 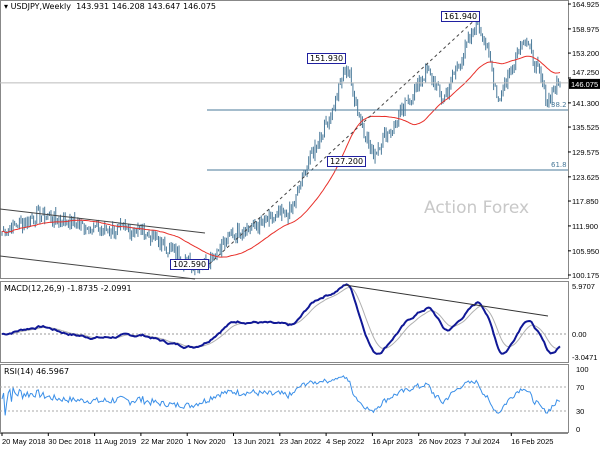 I want to click on macd-signal-line, so click(x=281, y=318).